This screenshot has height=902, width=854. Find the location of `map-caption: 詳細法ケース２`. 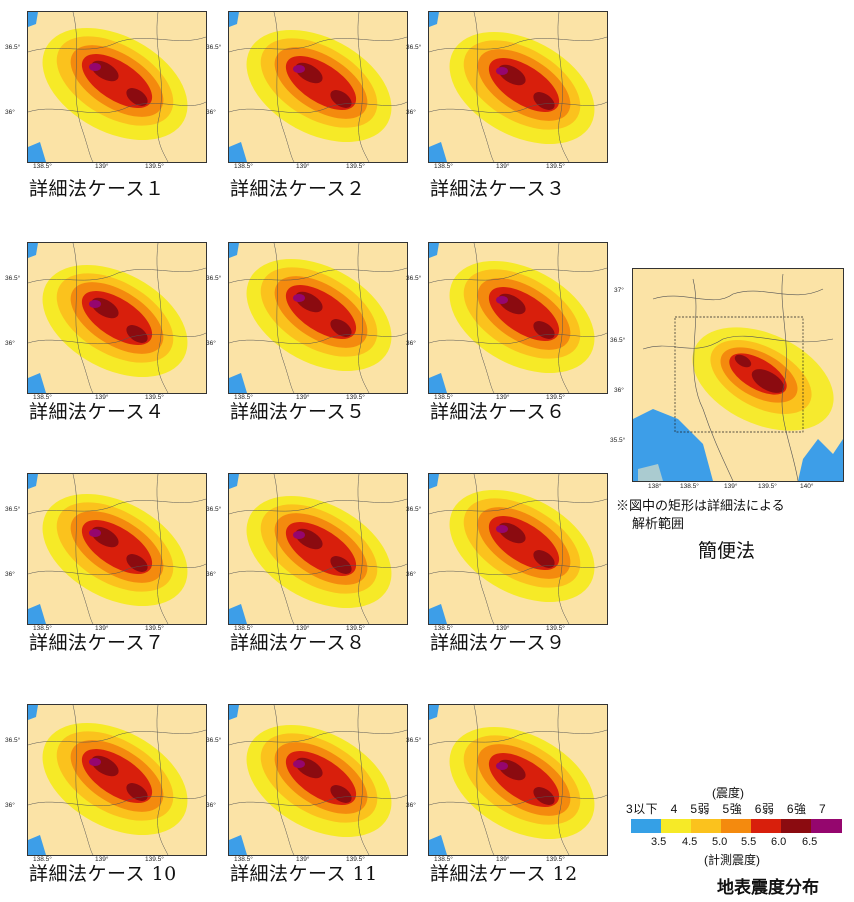

map-caption: 詳細法ケース２ is located at coordinates (298, 189).